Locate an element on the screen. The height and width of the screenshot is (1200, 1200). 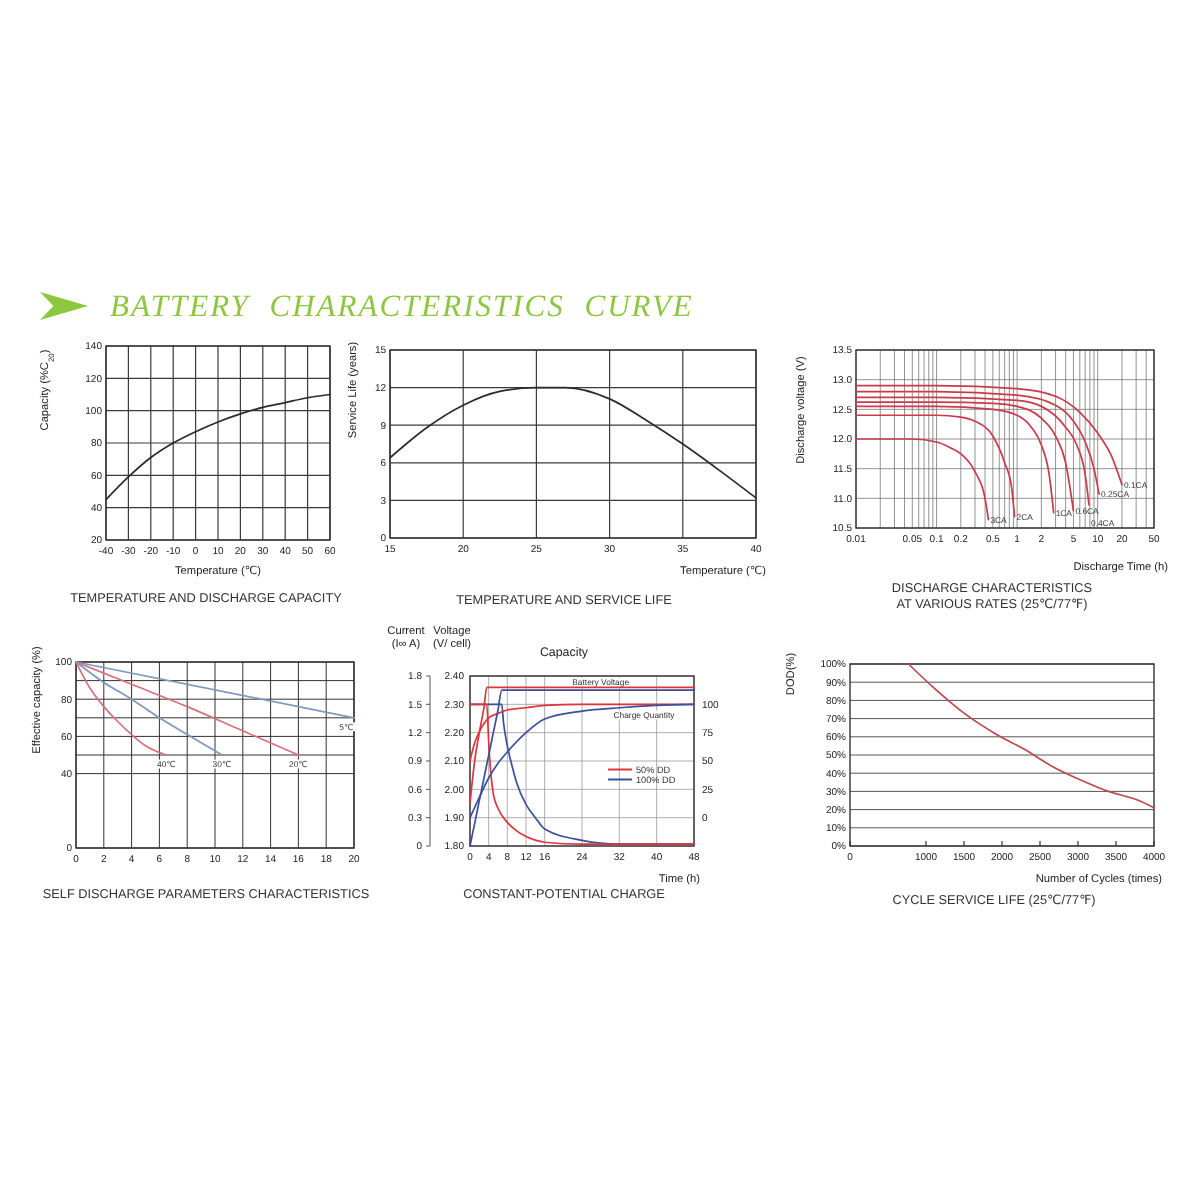
text: BATTERY CHARACTERISTICS CURVE is located at coordinates (402, 307).